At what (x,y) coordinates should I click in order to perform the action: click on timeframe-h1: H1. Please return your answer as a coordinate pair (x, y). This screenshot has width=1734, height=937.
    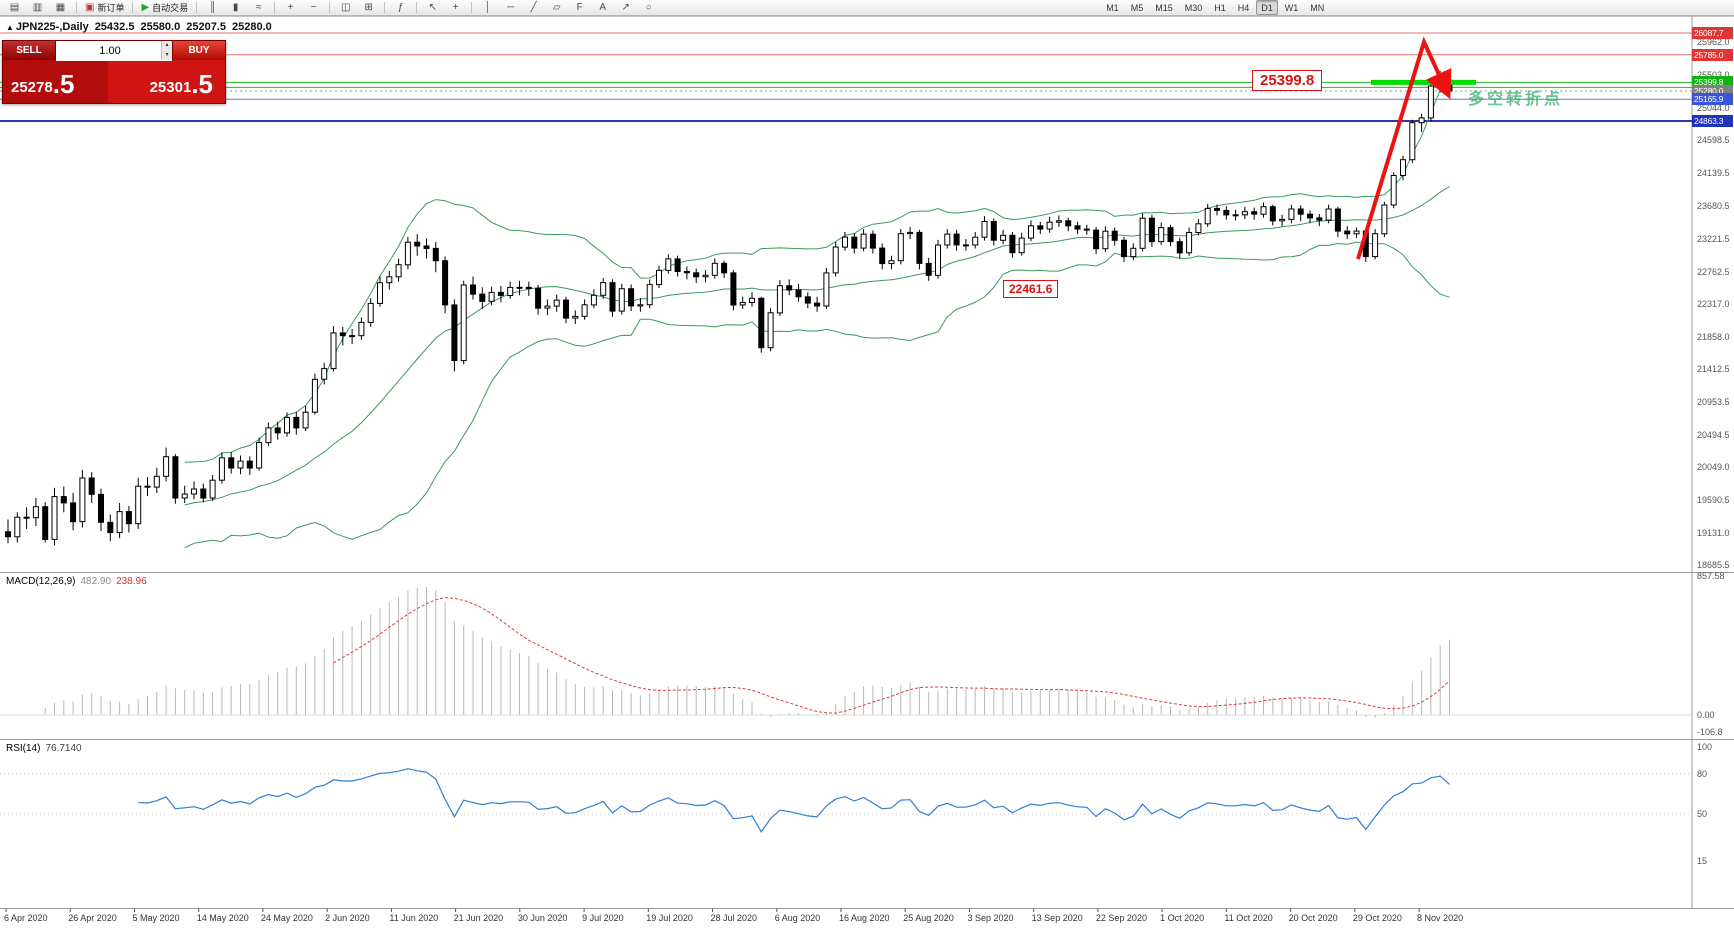
    Looking at the image, I should click on (1220, 7).